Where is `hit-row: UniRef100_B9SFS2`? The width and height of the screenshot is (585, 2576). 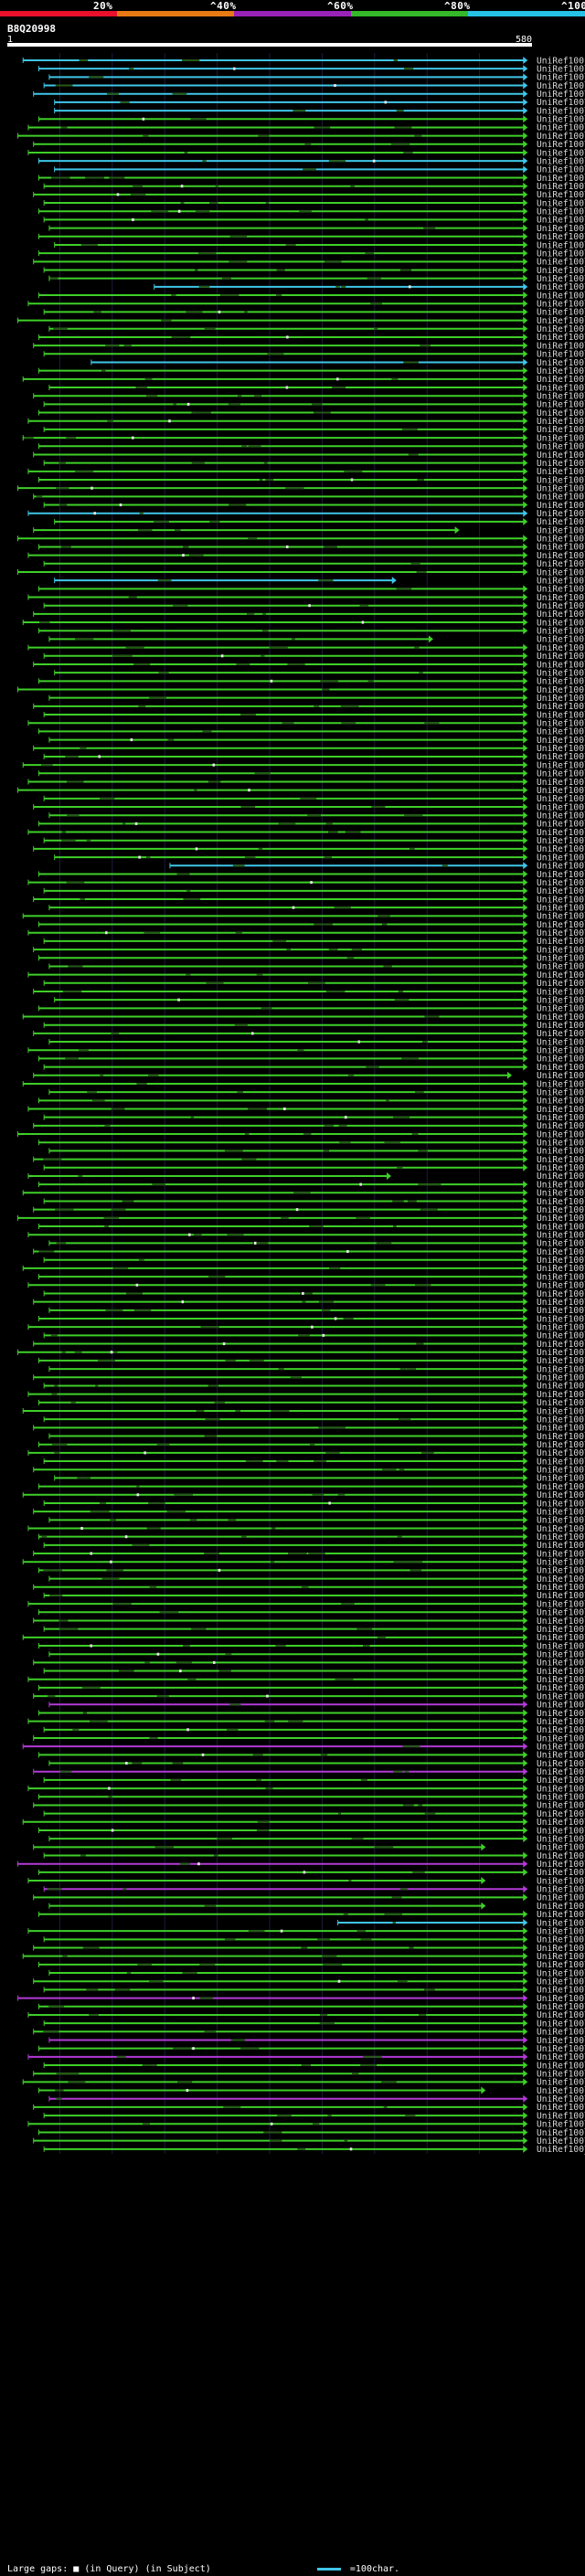 hit-row: UniRef100_B9SFS2 is located at coordinates (311, 1798).